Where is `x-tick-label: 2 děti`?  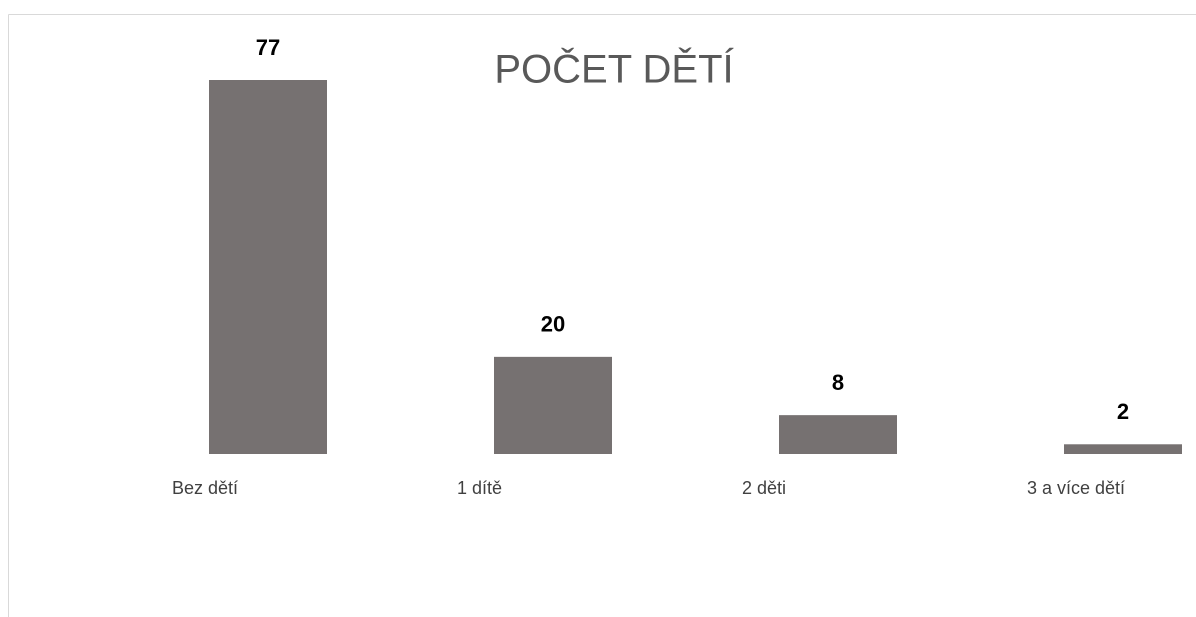 x-tick-label: 2 děti is located at coordinates (764, 488).